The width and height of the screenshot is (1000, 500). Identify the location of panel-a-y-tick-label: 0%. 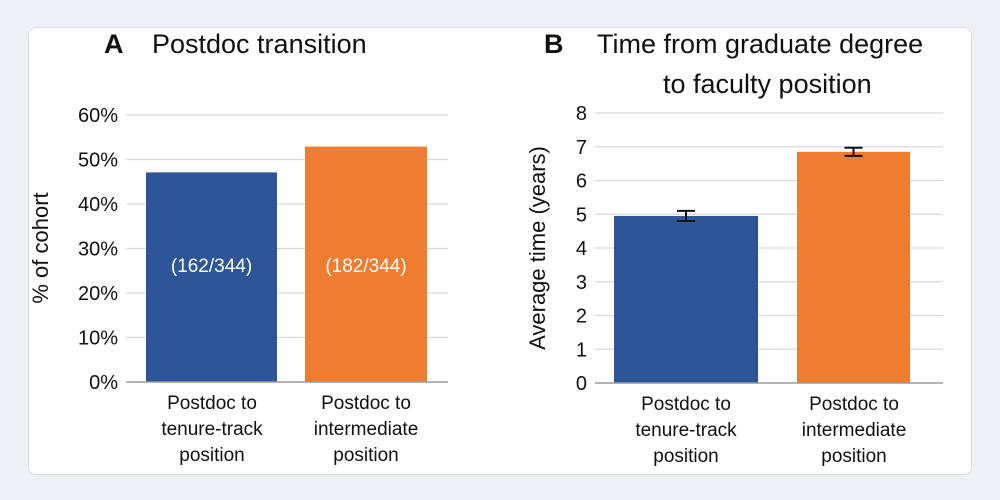
(103, 383).